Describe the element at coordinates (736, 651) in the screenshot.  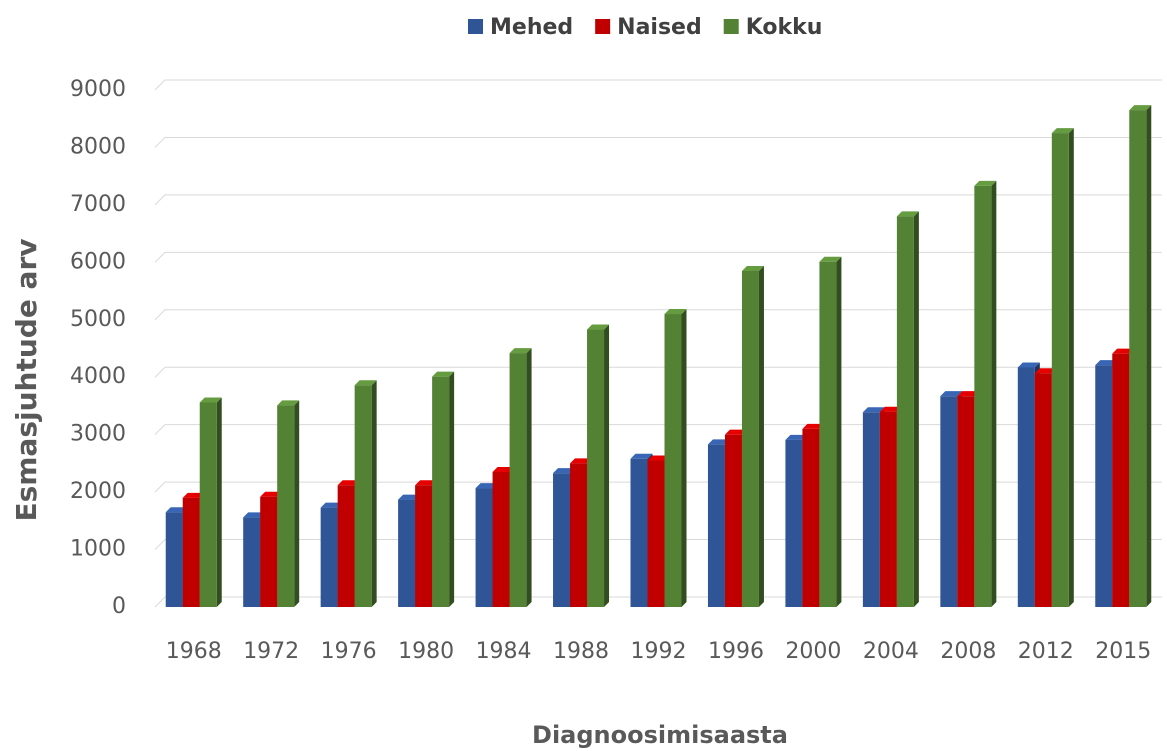
I see `x-tick-label: 1996` at that location.